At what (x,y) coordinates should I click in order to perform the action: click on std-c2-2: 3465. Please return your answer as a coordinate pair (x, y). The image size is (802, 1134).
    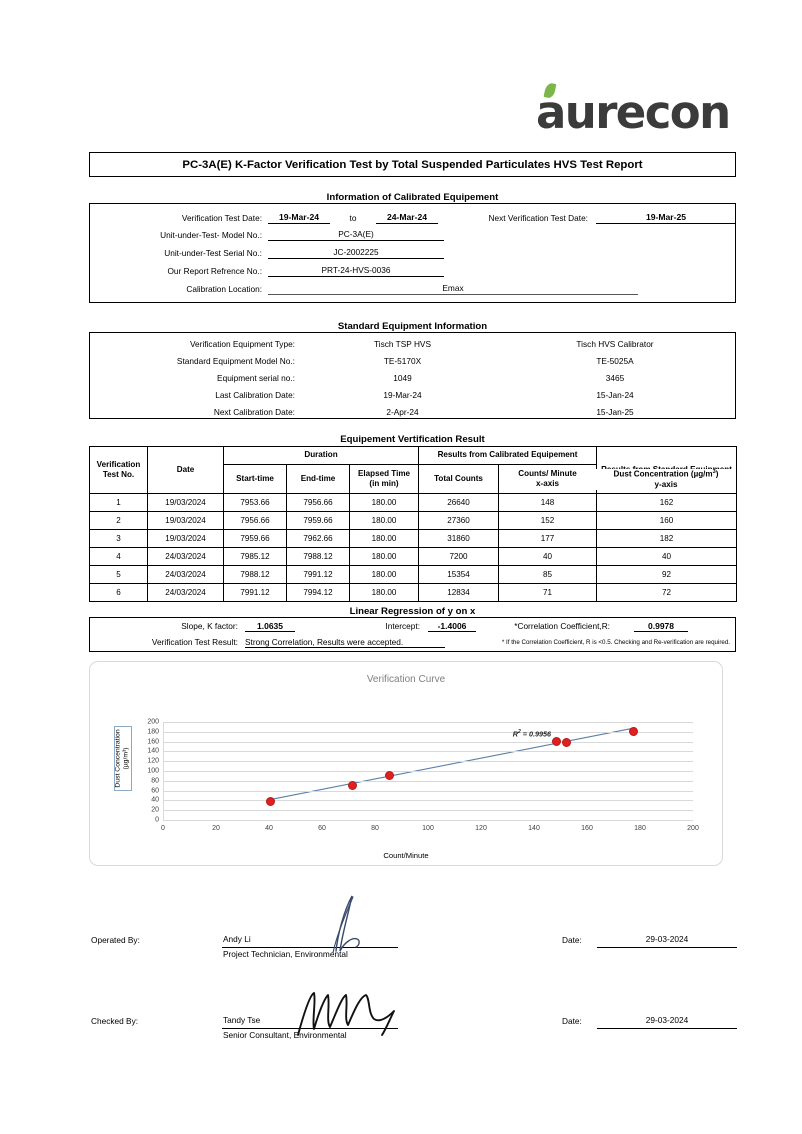
    Looking at the image, I should click on (615, 377).